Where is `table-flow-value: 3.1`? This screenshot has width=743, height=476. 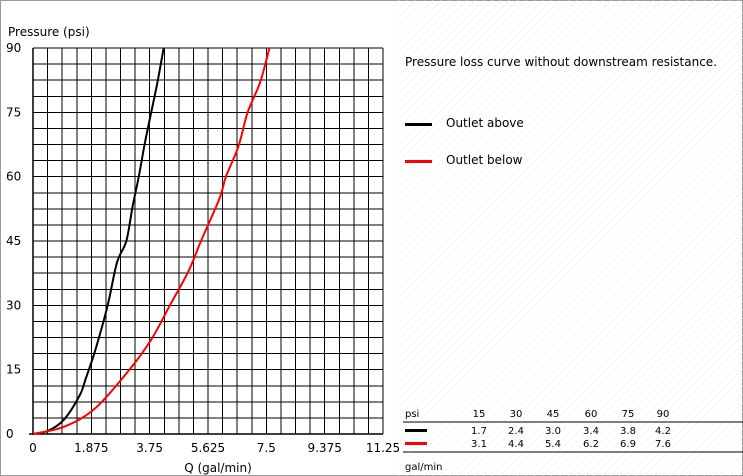 table-flow-value: 3.1 is located at coordinates (479, 444).